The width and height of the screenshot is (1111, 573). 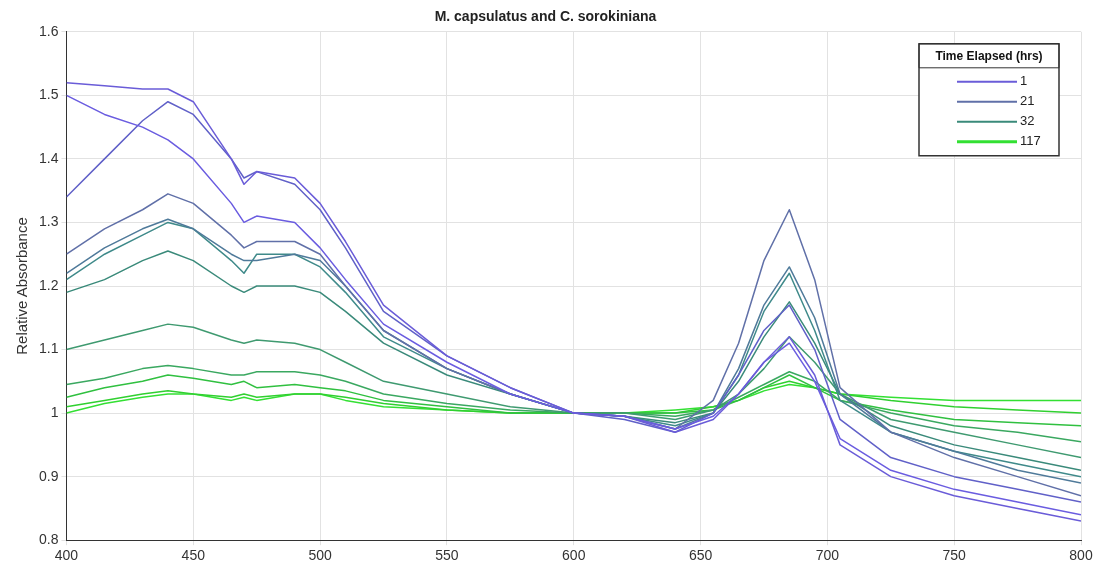 I want to click on x-tick-label: 700, so click(x=827, y=555).